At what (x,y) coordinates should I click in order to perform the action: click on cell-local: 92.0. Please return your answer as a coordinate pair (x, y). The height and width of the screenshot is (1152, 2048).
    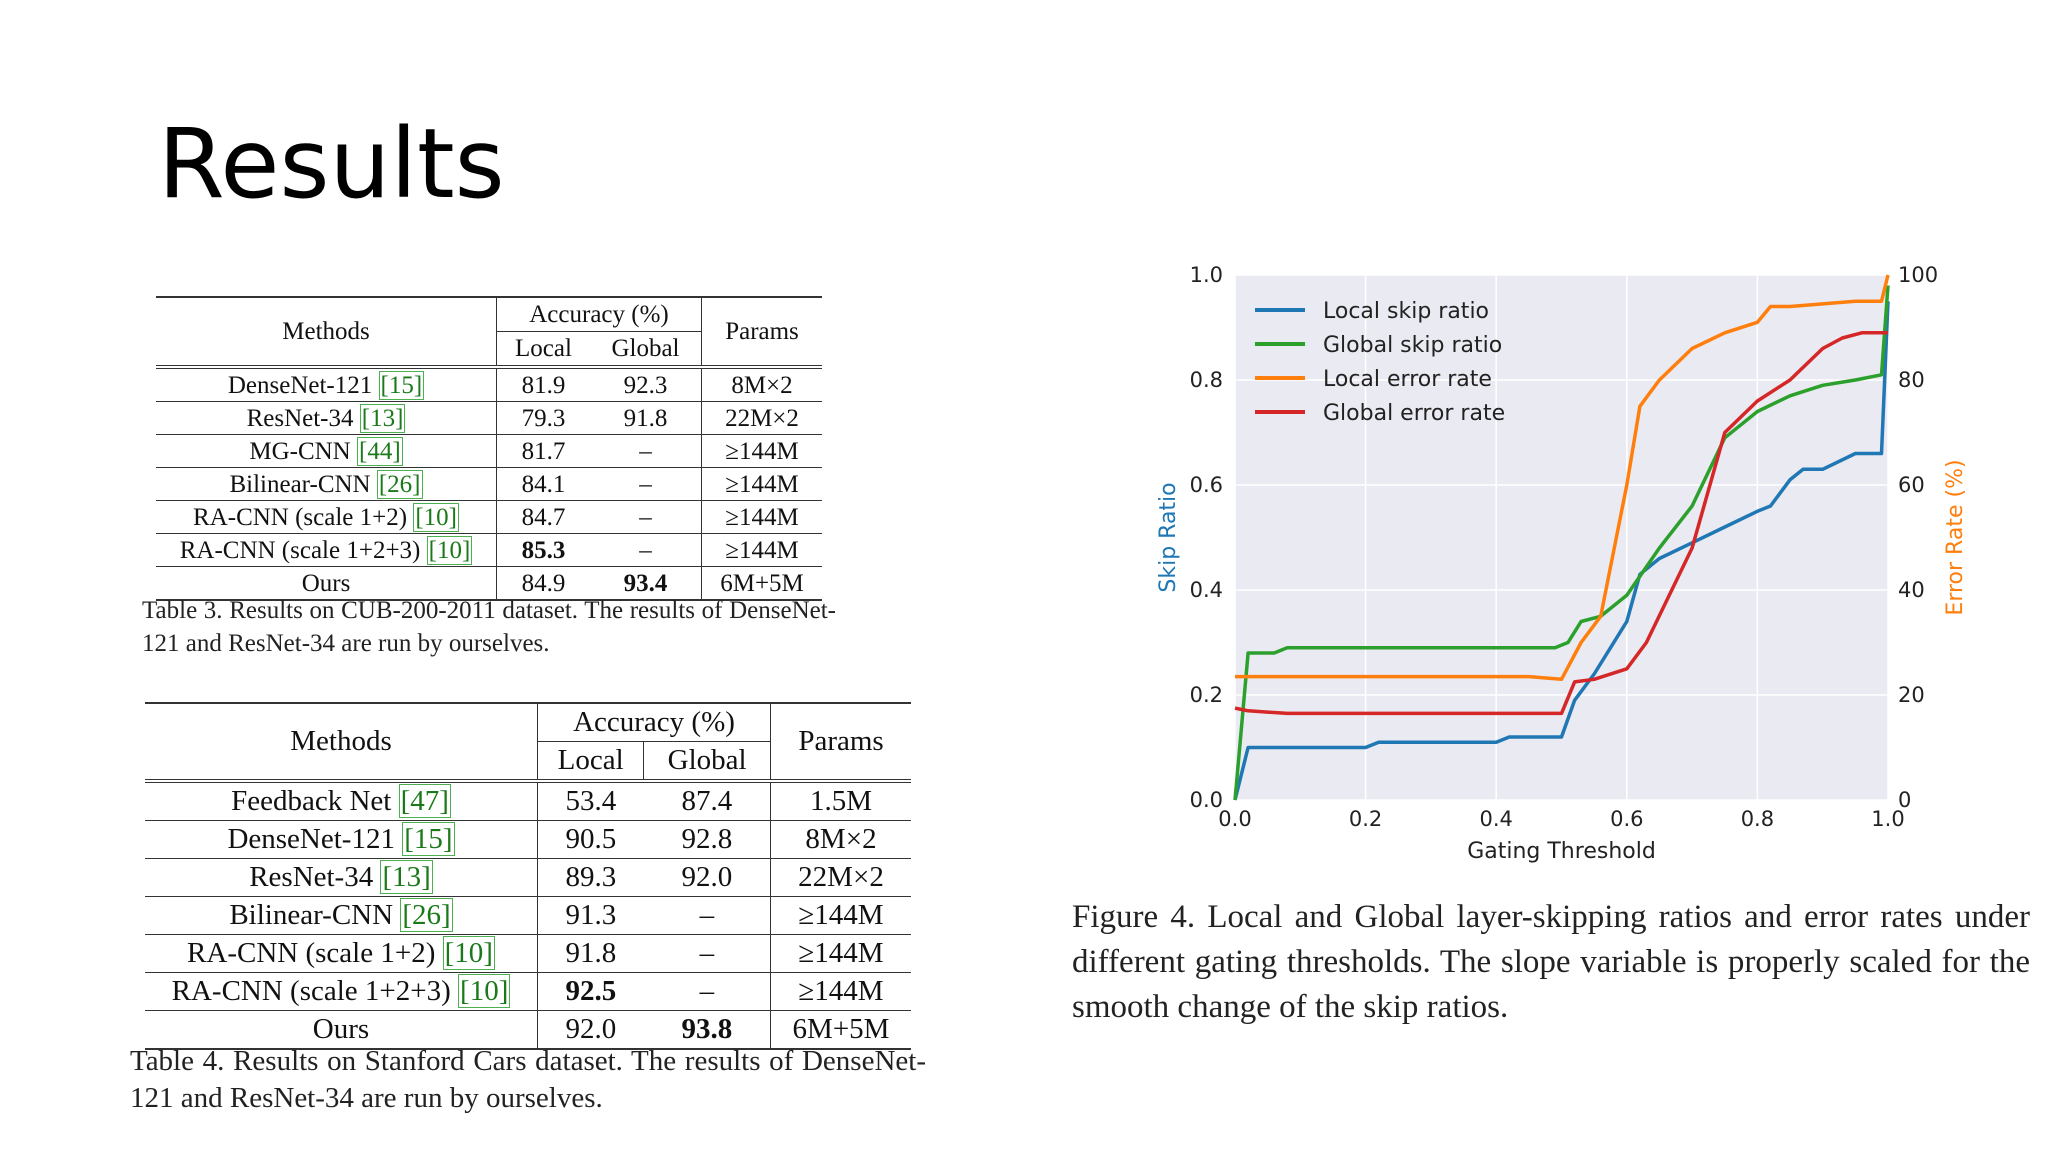
    Looking at the image, I should click on (590, 1029).